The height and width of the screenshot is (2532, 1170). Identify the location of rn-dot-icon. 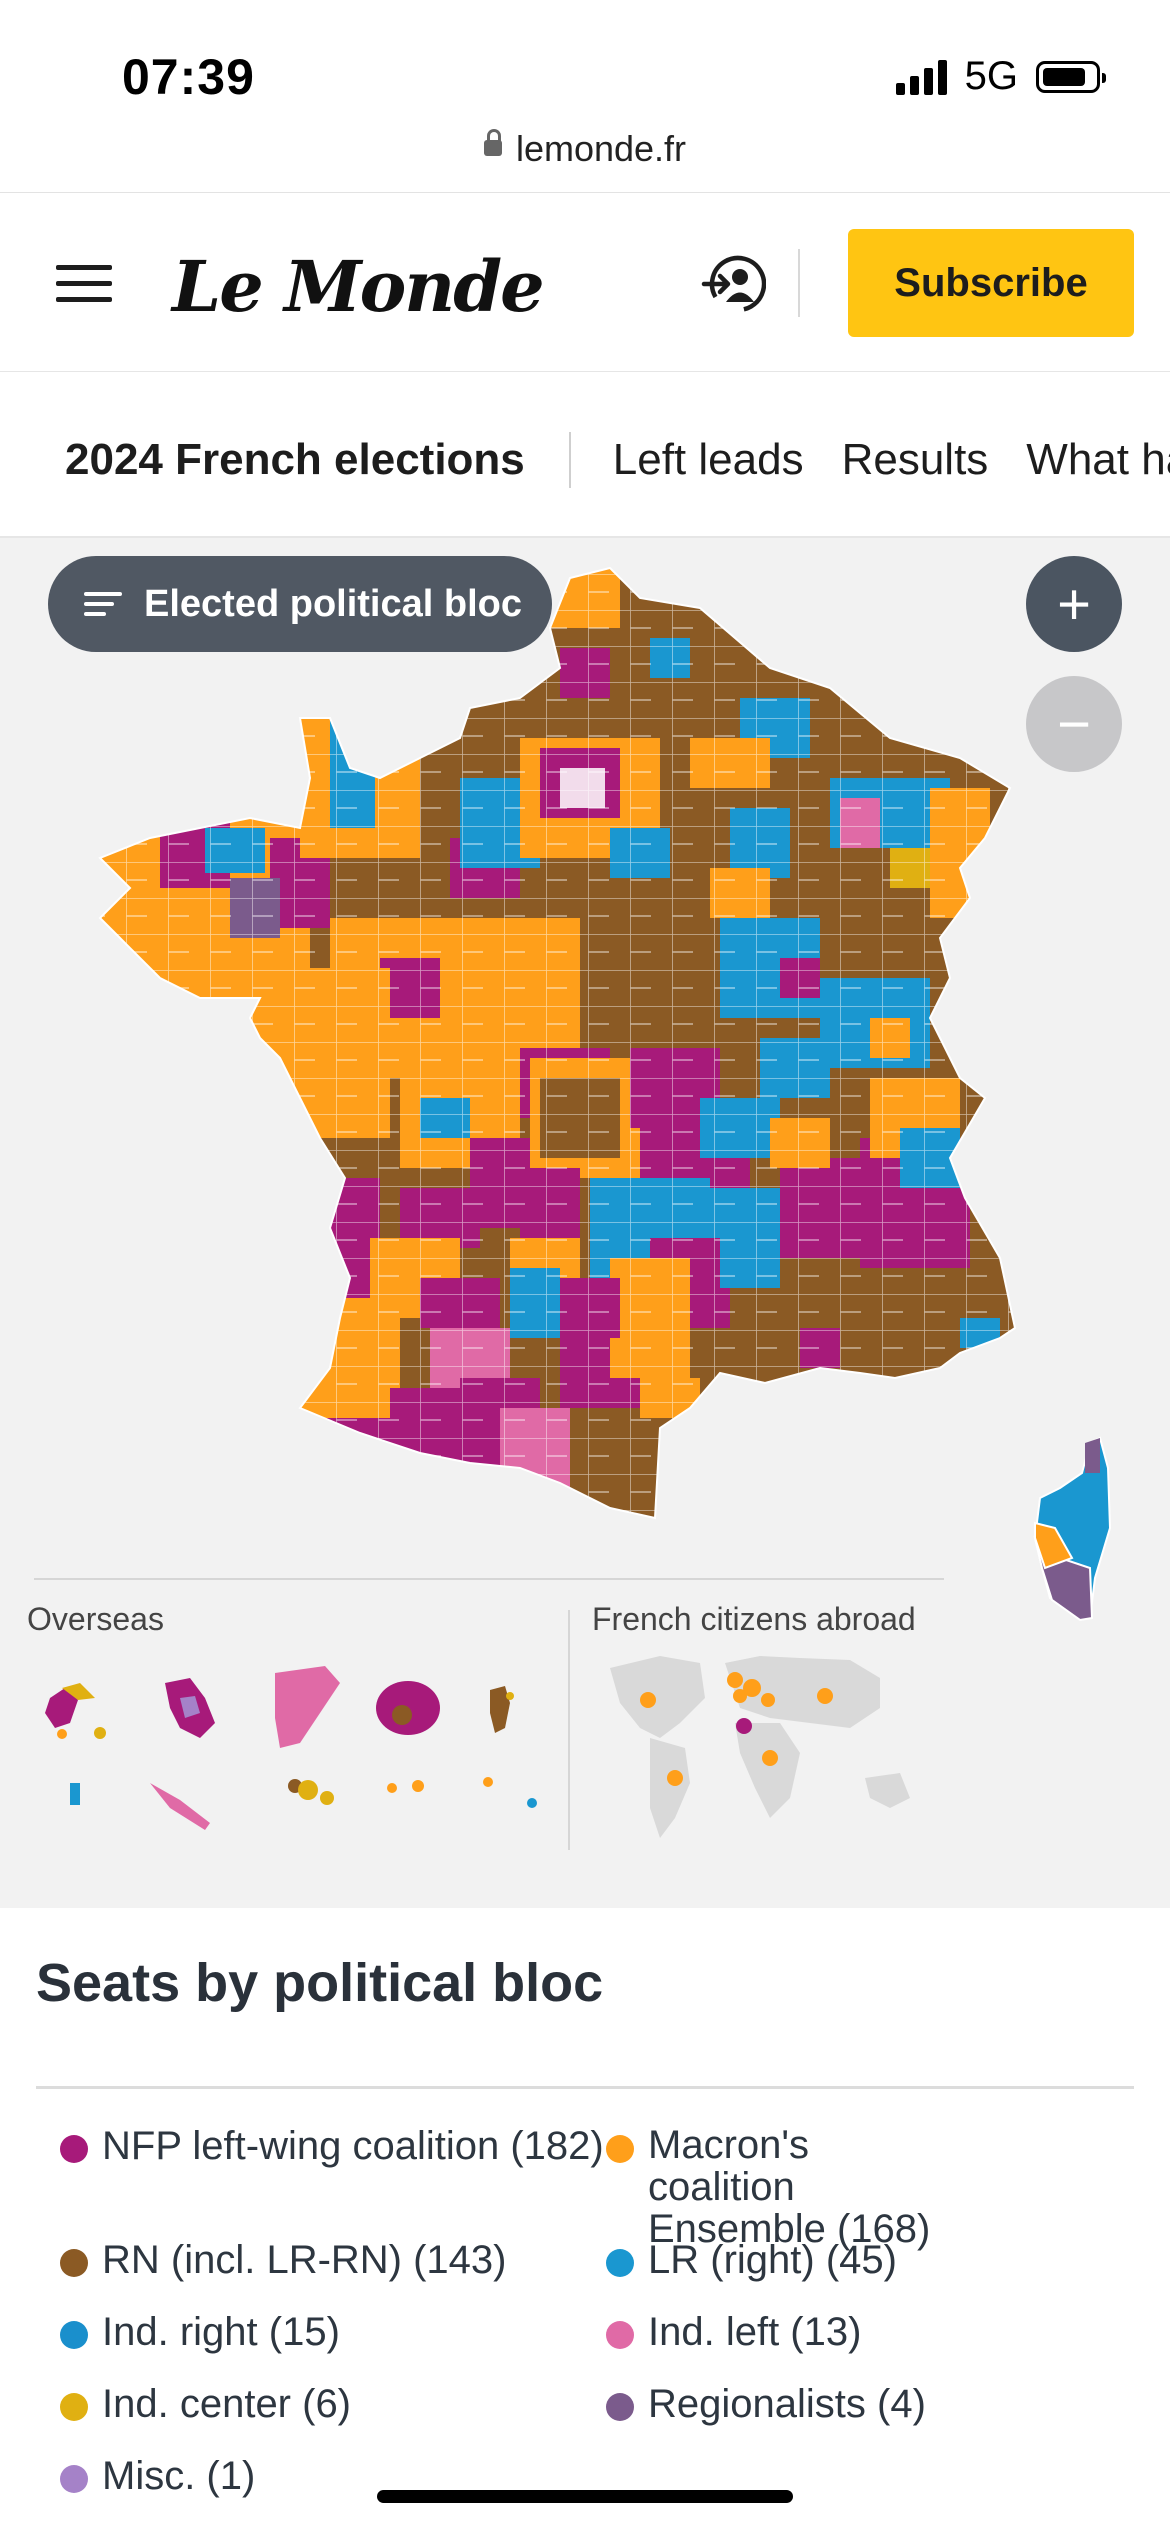
(74, 2263).